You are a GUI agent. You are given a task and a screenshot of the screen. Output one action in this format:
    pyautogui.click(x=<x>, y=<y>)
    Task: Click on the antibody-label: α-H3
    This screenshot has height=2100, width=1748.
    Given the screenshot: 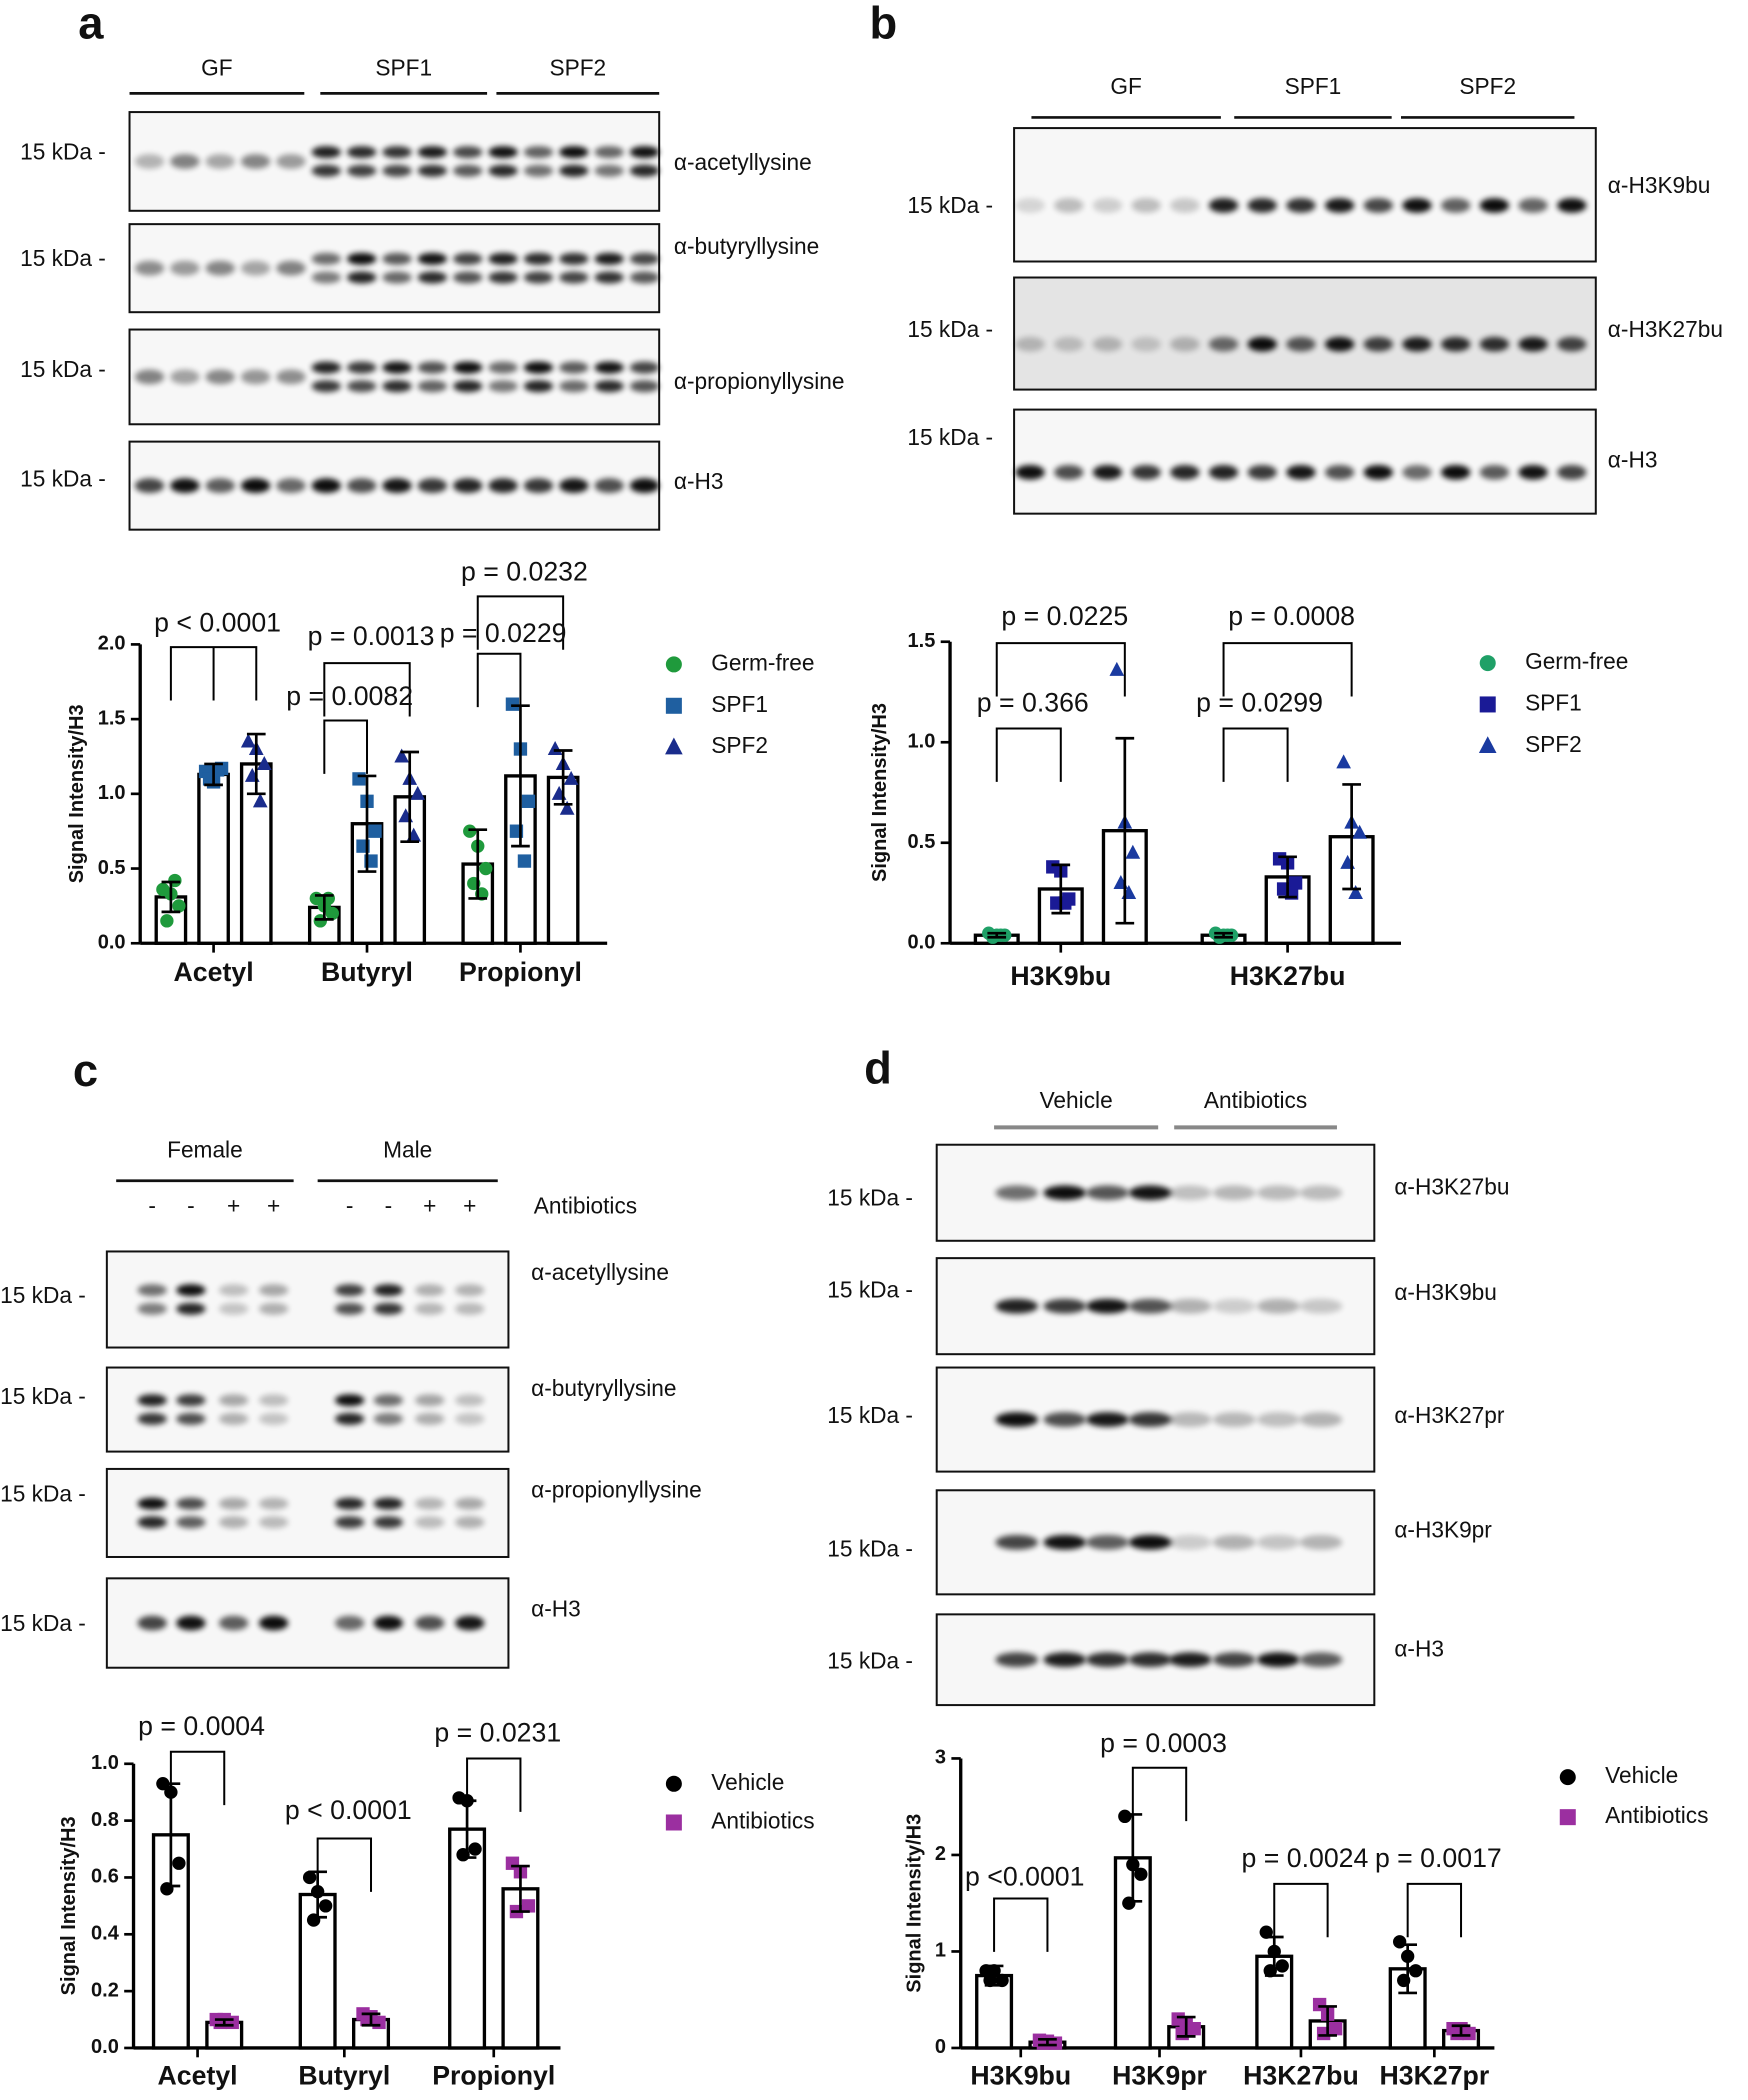 What is the action you would take?
    pyautogui.click(x=556, y=1608)
    